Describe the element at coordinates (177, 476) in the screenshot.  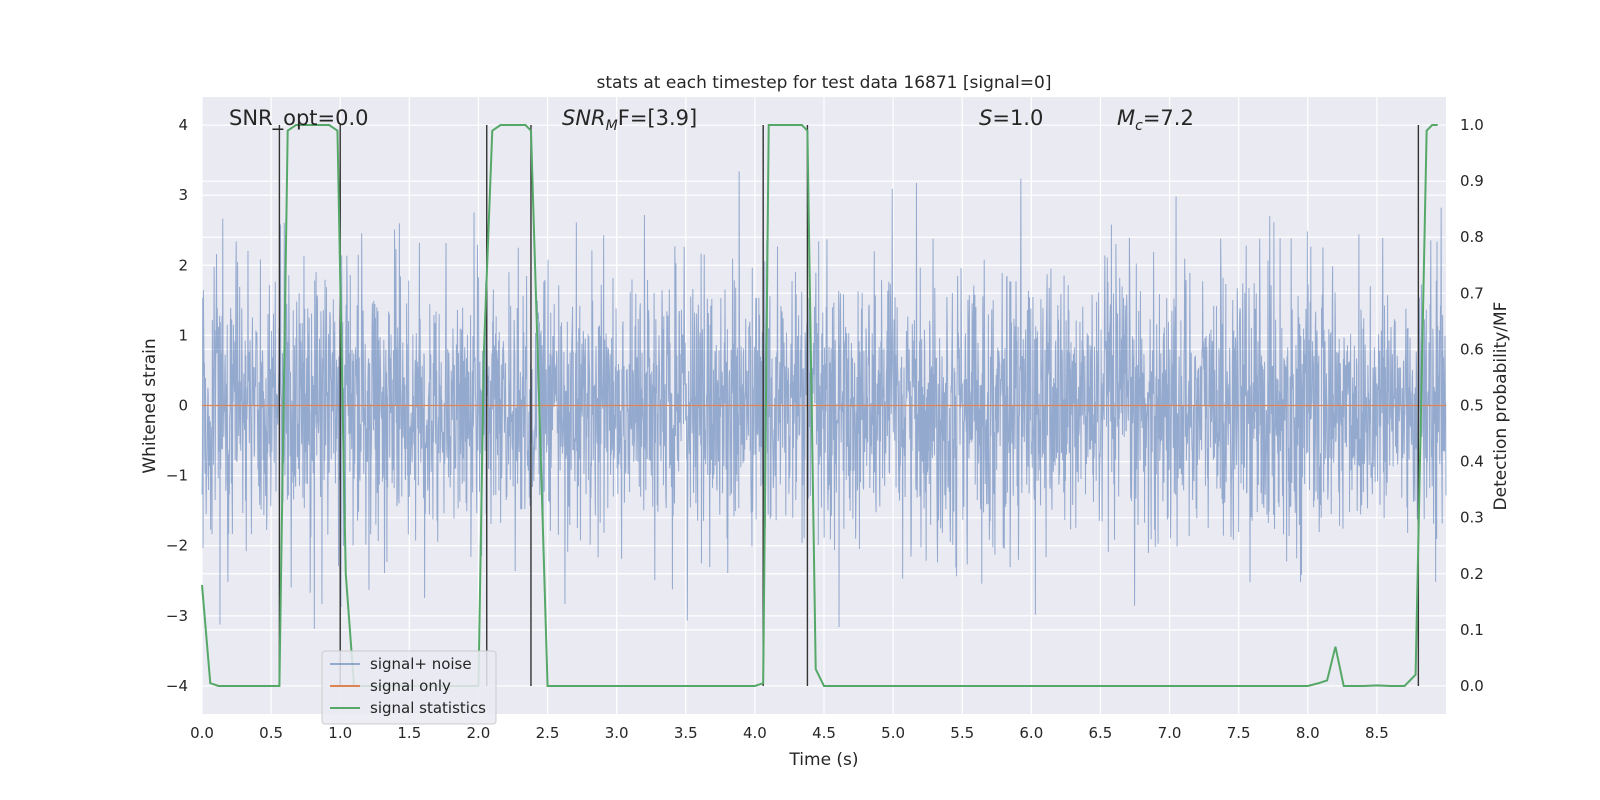
I see `y-tick-label-left: −1` at that location.